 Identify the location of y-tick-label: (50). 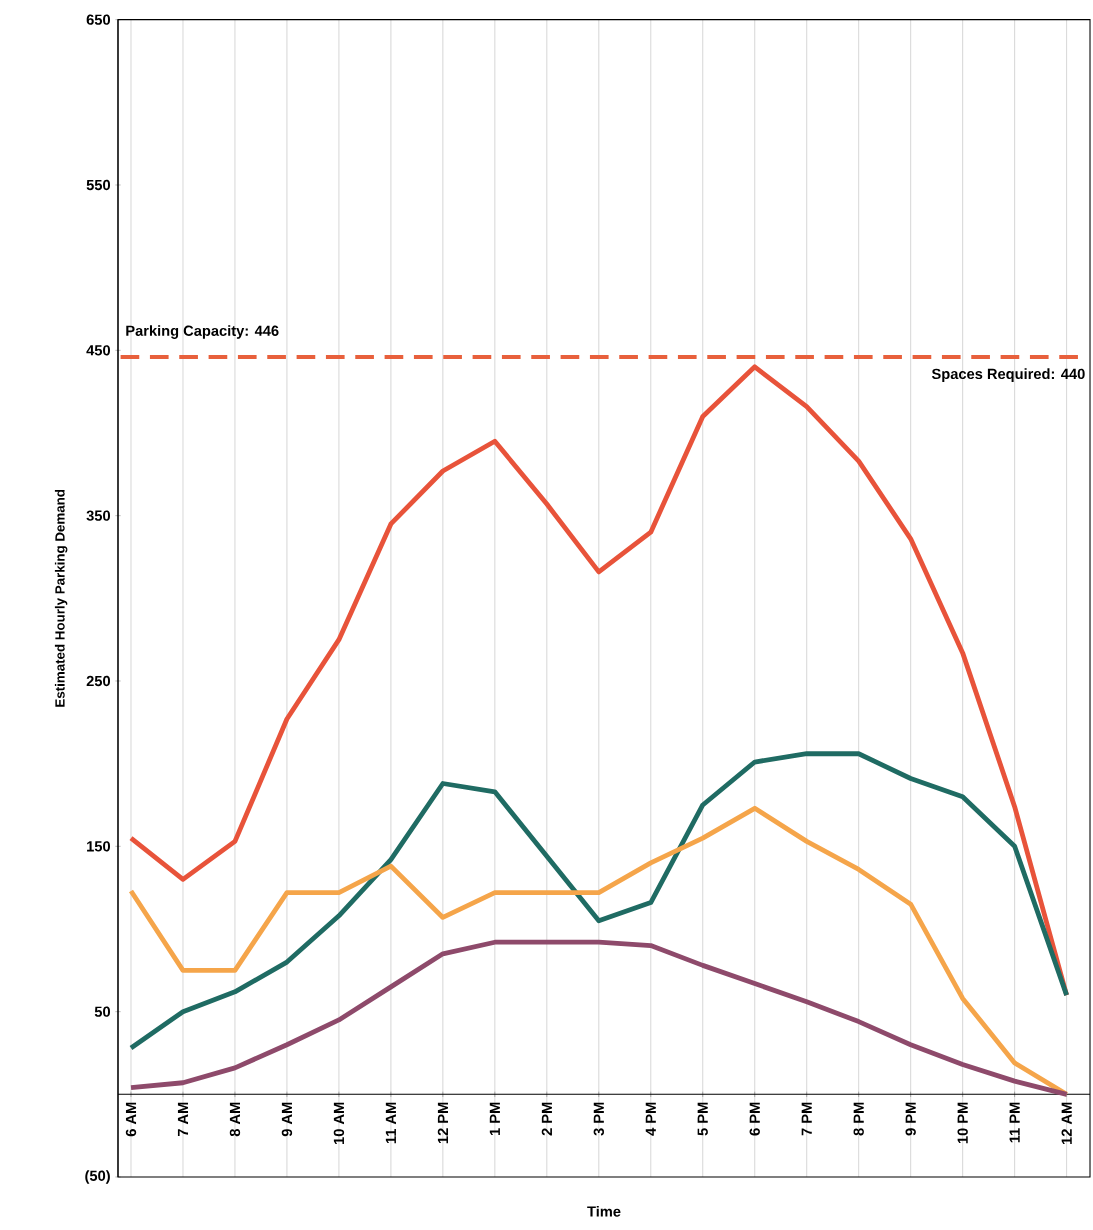
(97, 1177).